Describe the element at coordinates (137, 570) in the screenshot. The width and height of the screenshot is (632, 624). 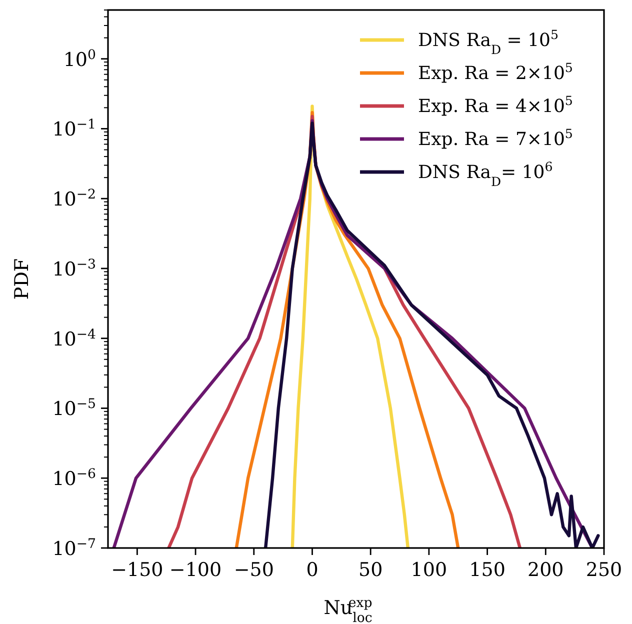
I see `x-tick-label: −150` at that location.